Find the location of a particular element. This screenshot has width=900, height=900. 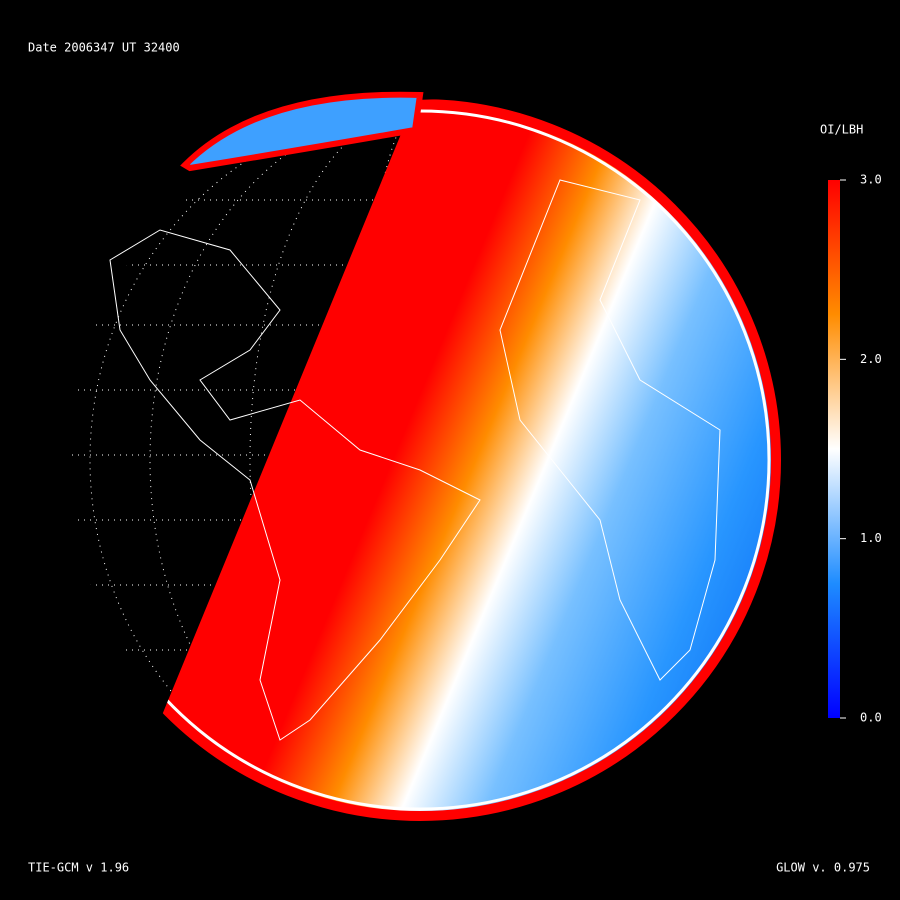

title: Date 2006347 UT 32400 is located at coordinates (104, 48).